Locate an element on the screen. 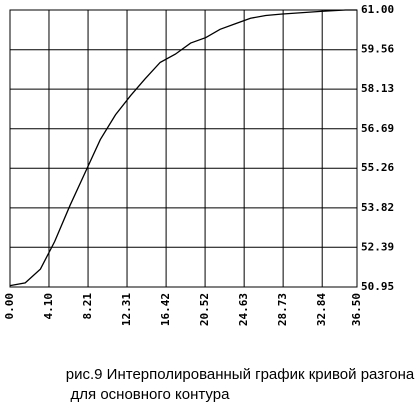 The height and width of the screenshot is (409, 417). caption: для основного контура is located at coordinates (151, 394).